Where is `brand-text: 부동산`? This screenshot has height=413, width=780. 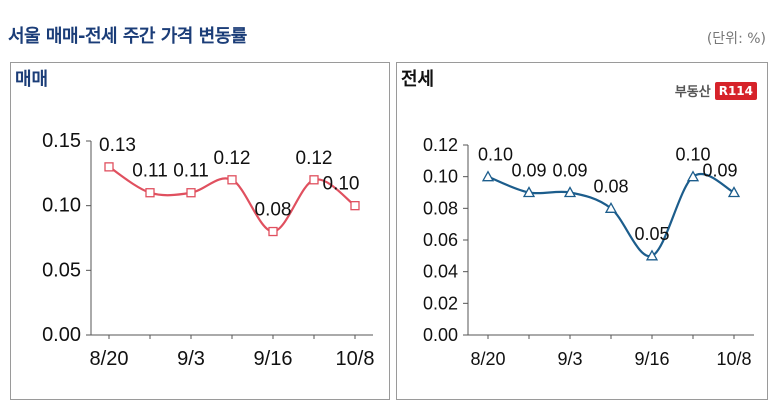
brand-text: 부동산 is located at coordinates (692, 92).